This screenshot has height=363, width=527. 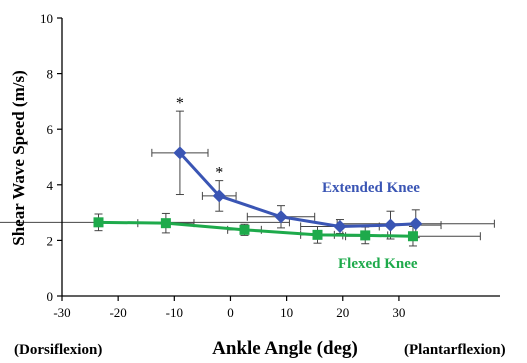 What do you see at coordinates (286, 312) in the screenshot?
I see `x-tick-label: 10` at bounding box center [286, 312].